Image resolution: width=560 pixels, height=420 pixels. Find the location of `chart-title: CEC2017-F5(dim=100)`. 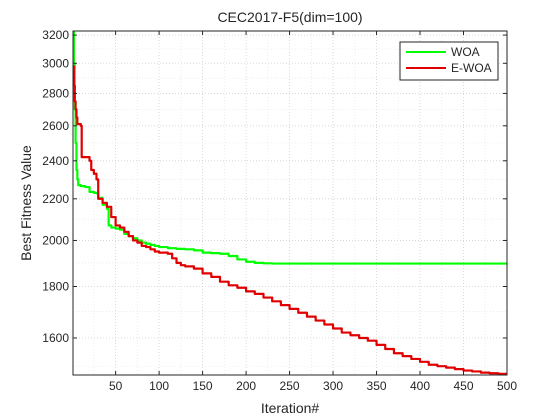

chart-title: CEC2017-F5(dim=100) is located at coordinates (289, 17).